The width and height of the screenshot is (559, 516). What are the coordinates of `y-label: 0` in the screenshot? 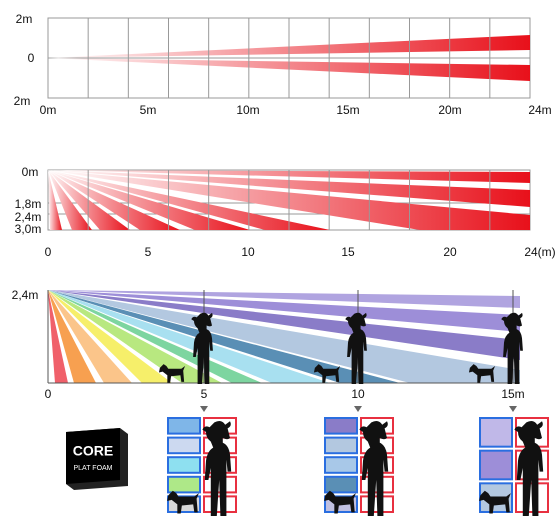 It's located at (31, 58).